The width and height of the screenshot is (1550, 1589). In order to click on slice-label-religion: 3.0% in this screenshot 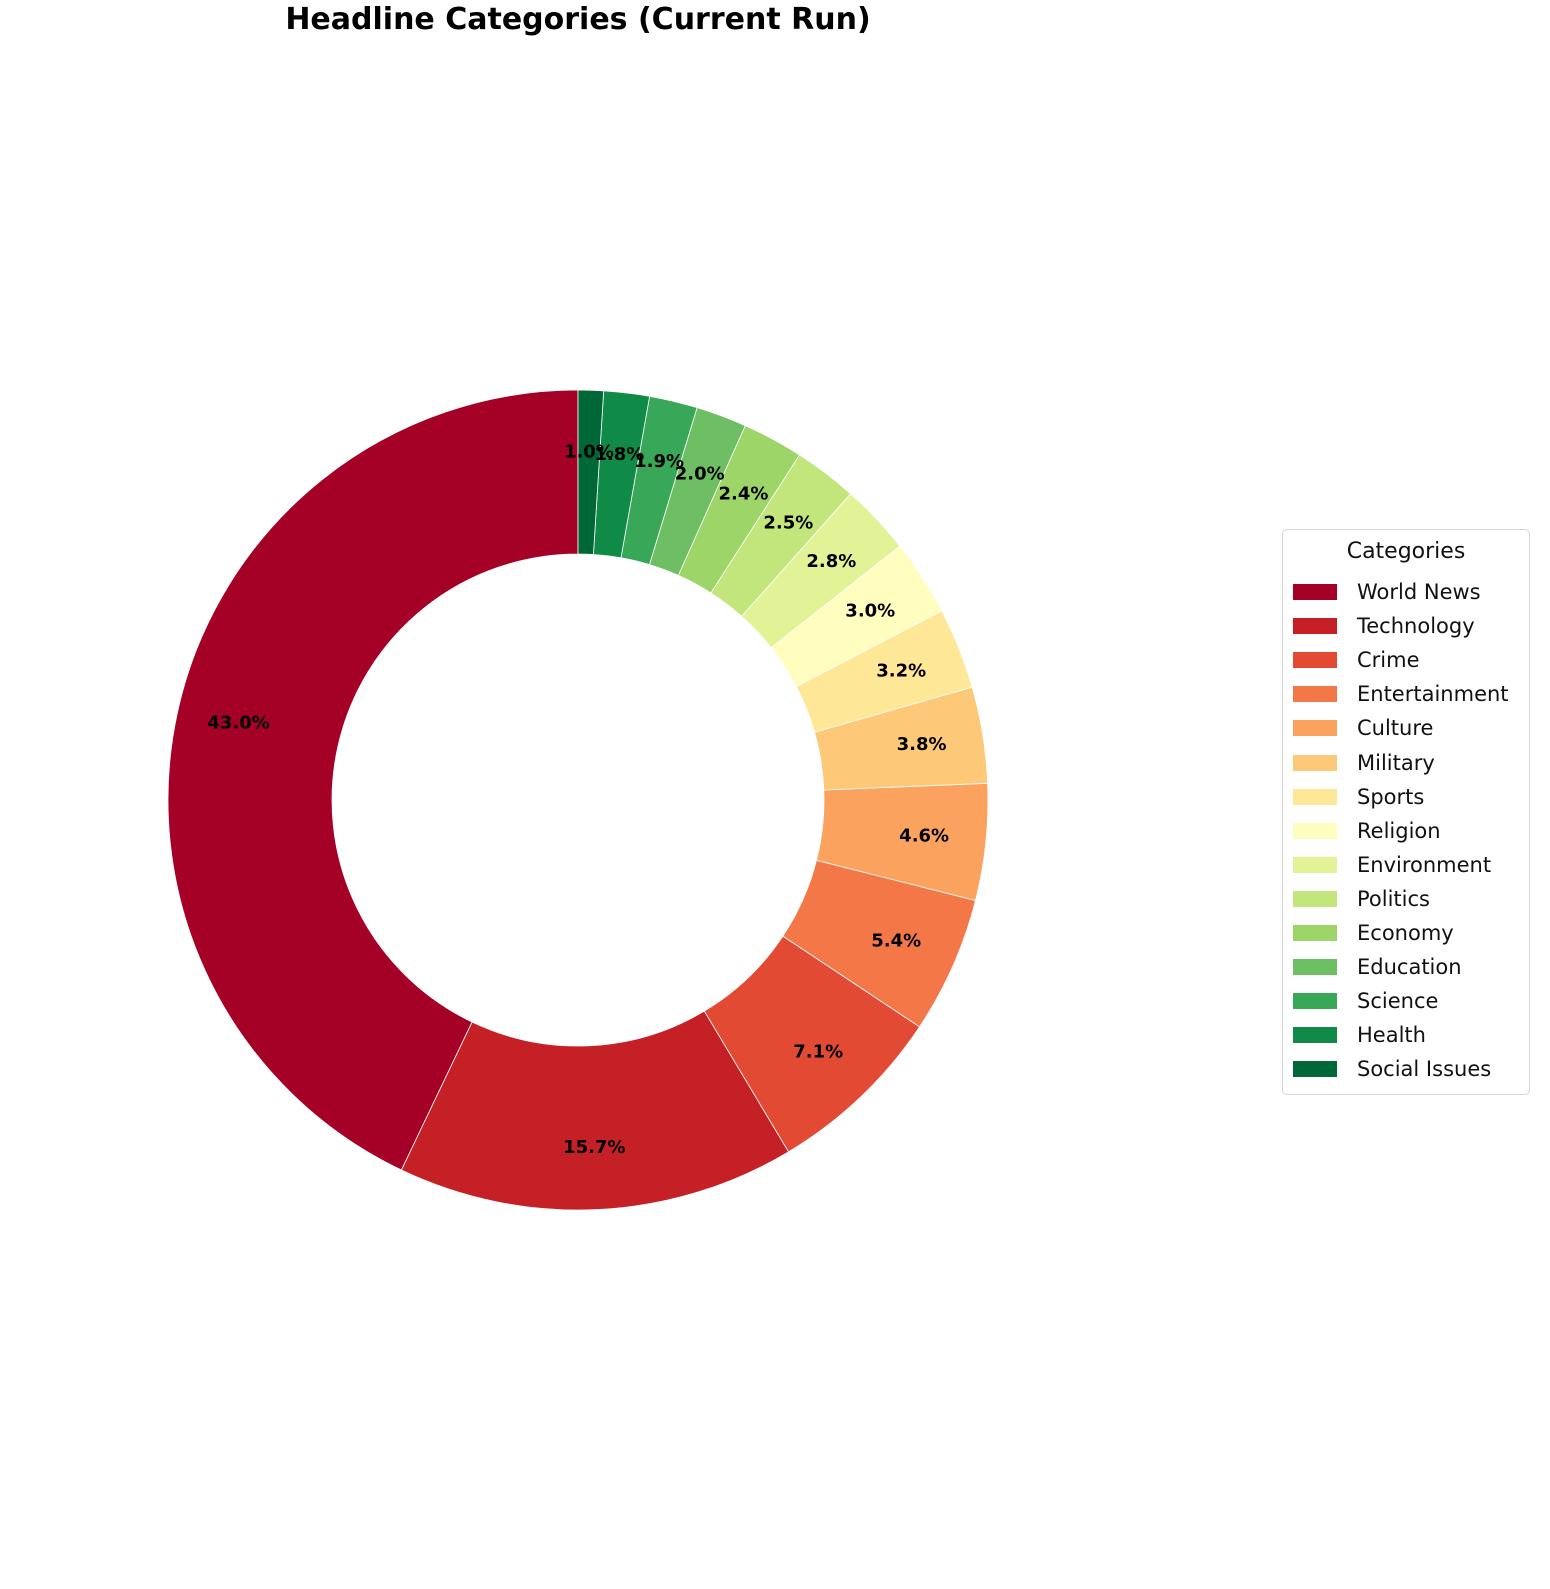, I will do `click(870, 611)`.